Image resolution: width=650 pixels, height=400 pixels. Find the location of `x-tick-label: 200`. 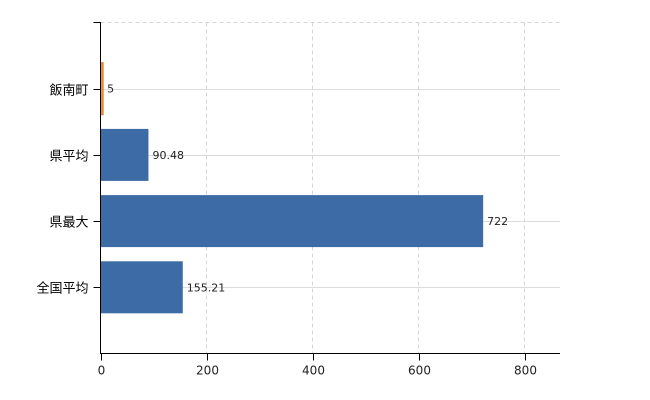

x-tick-label: 200 is located at coordinates (207, 371).